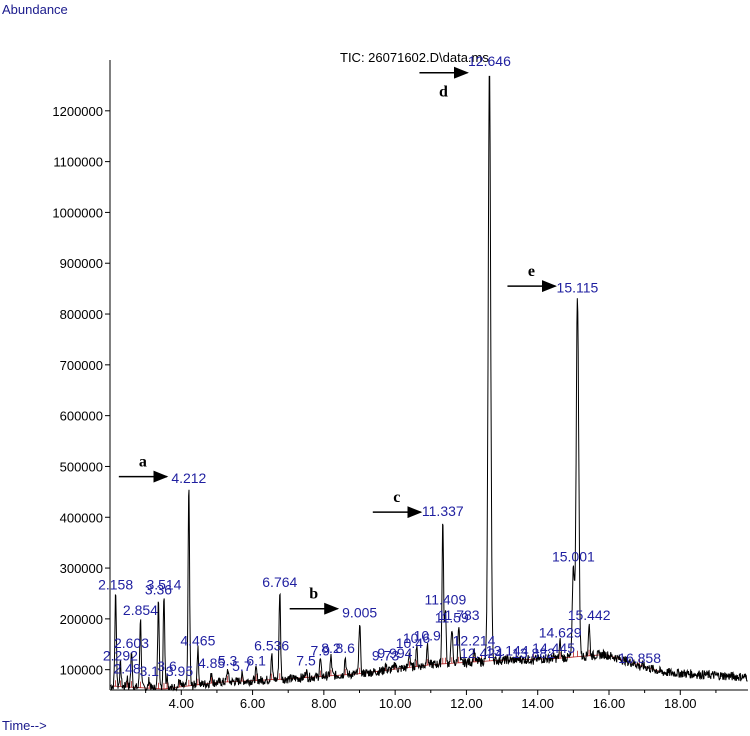 The height and width of the screenshot is (736, 750). What do you see at coordinates (115, 584) in the screenshot?
I see `peak-label: 2.158` at bounding box center [115, 584].